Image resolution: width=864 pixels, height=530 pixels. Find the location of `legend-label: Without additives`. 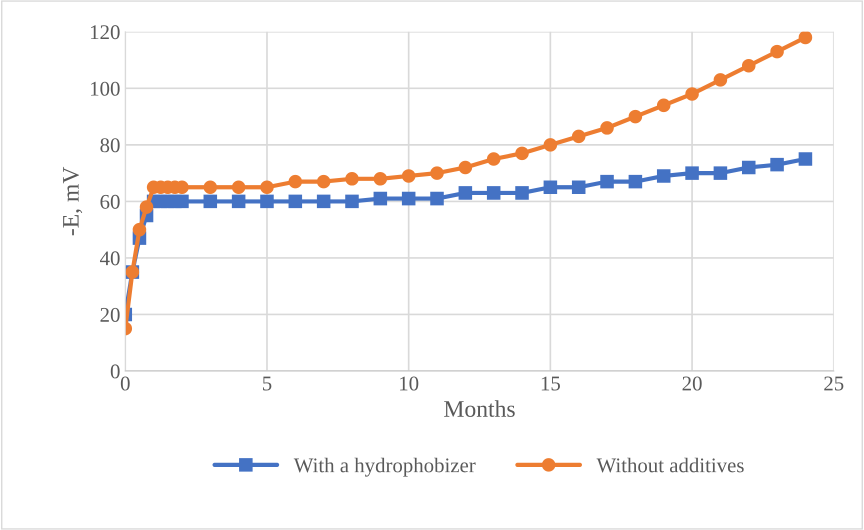

legend-label: Without additives is located at coordinates (670, 465).